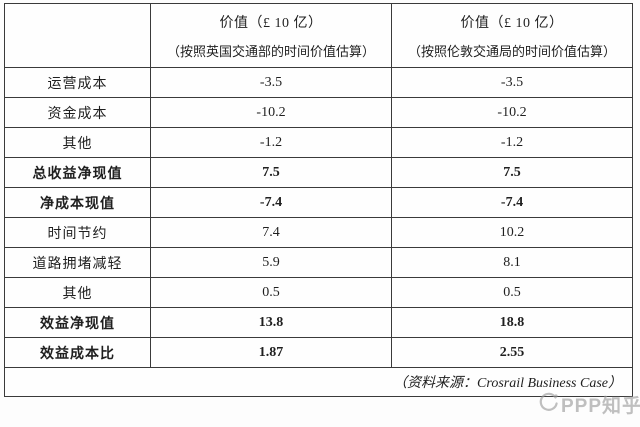  I want to click on value-dft: 5.9, so click(271, 262).